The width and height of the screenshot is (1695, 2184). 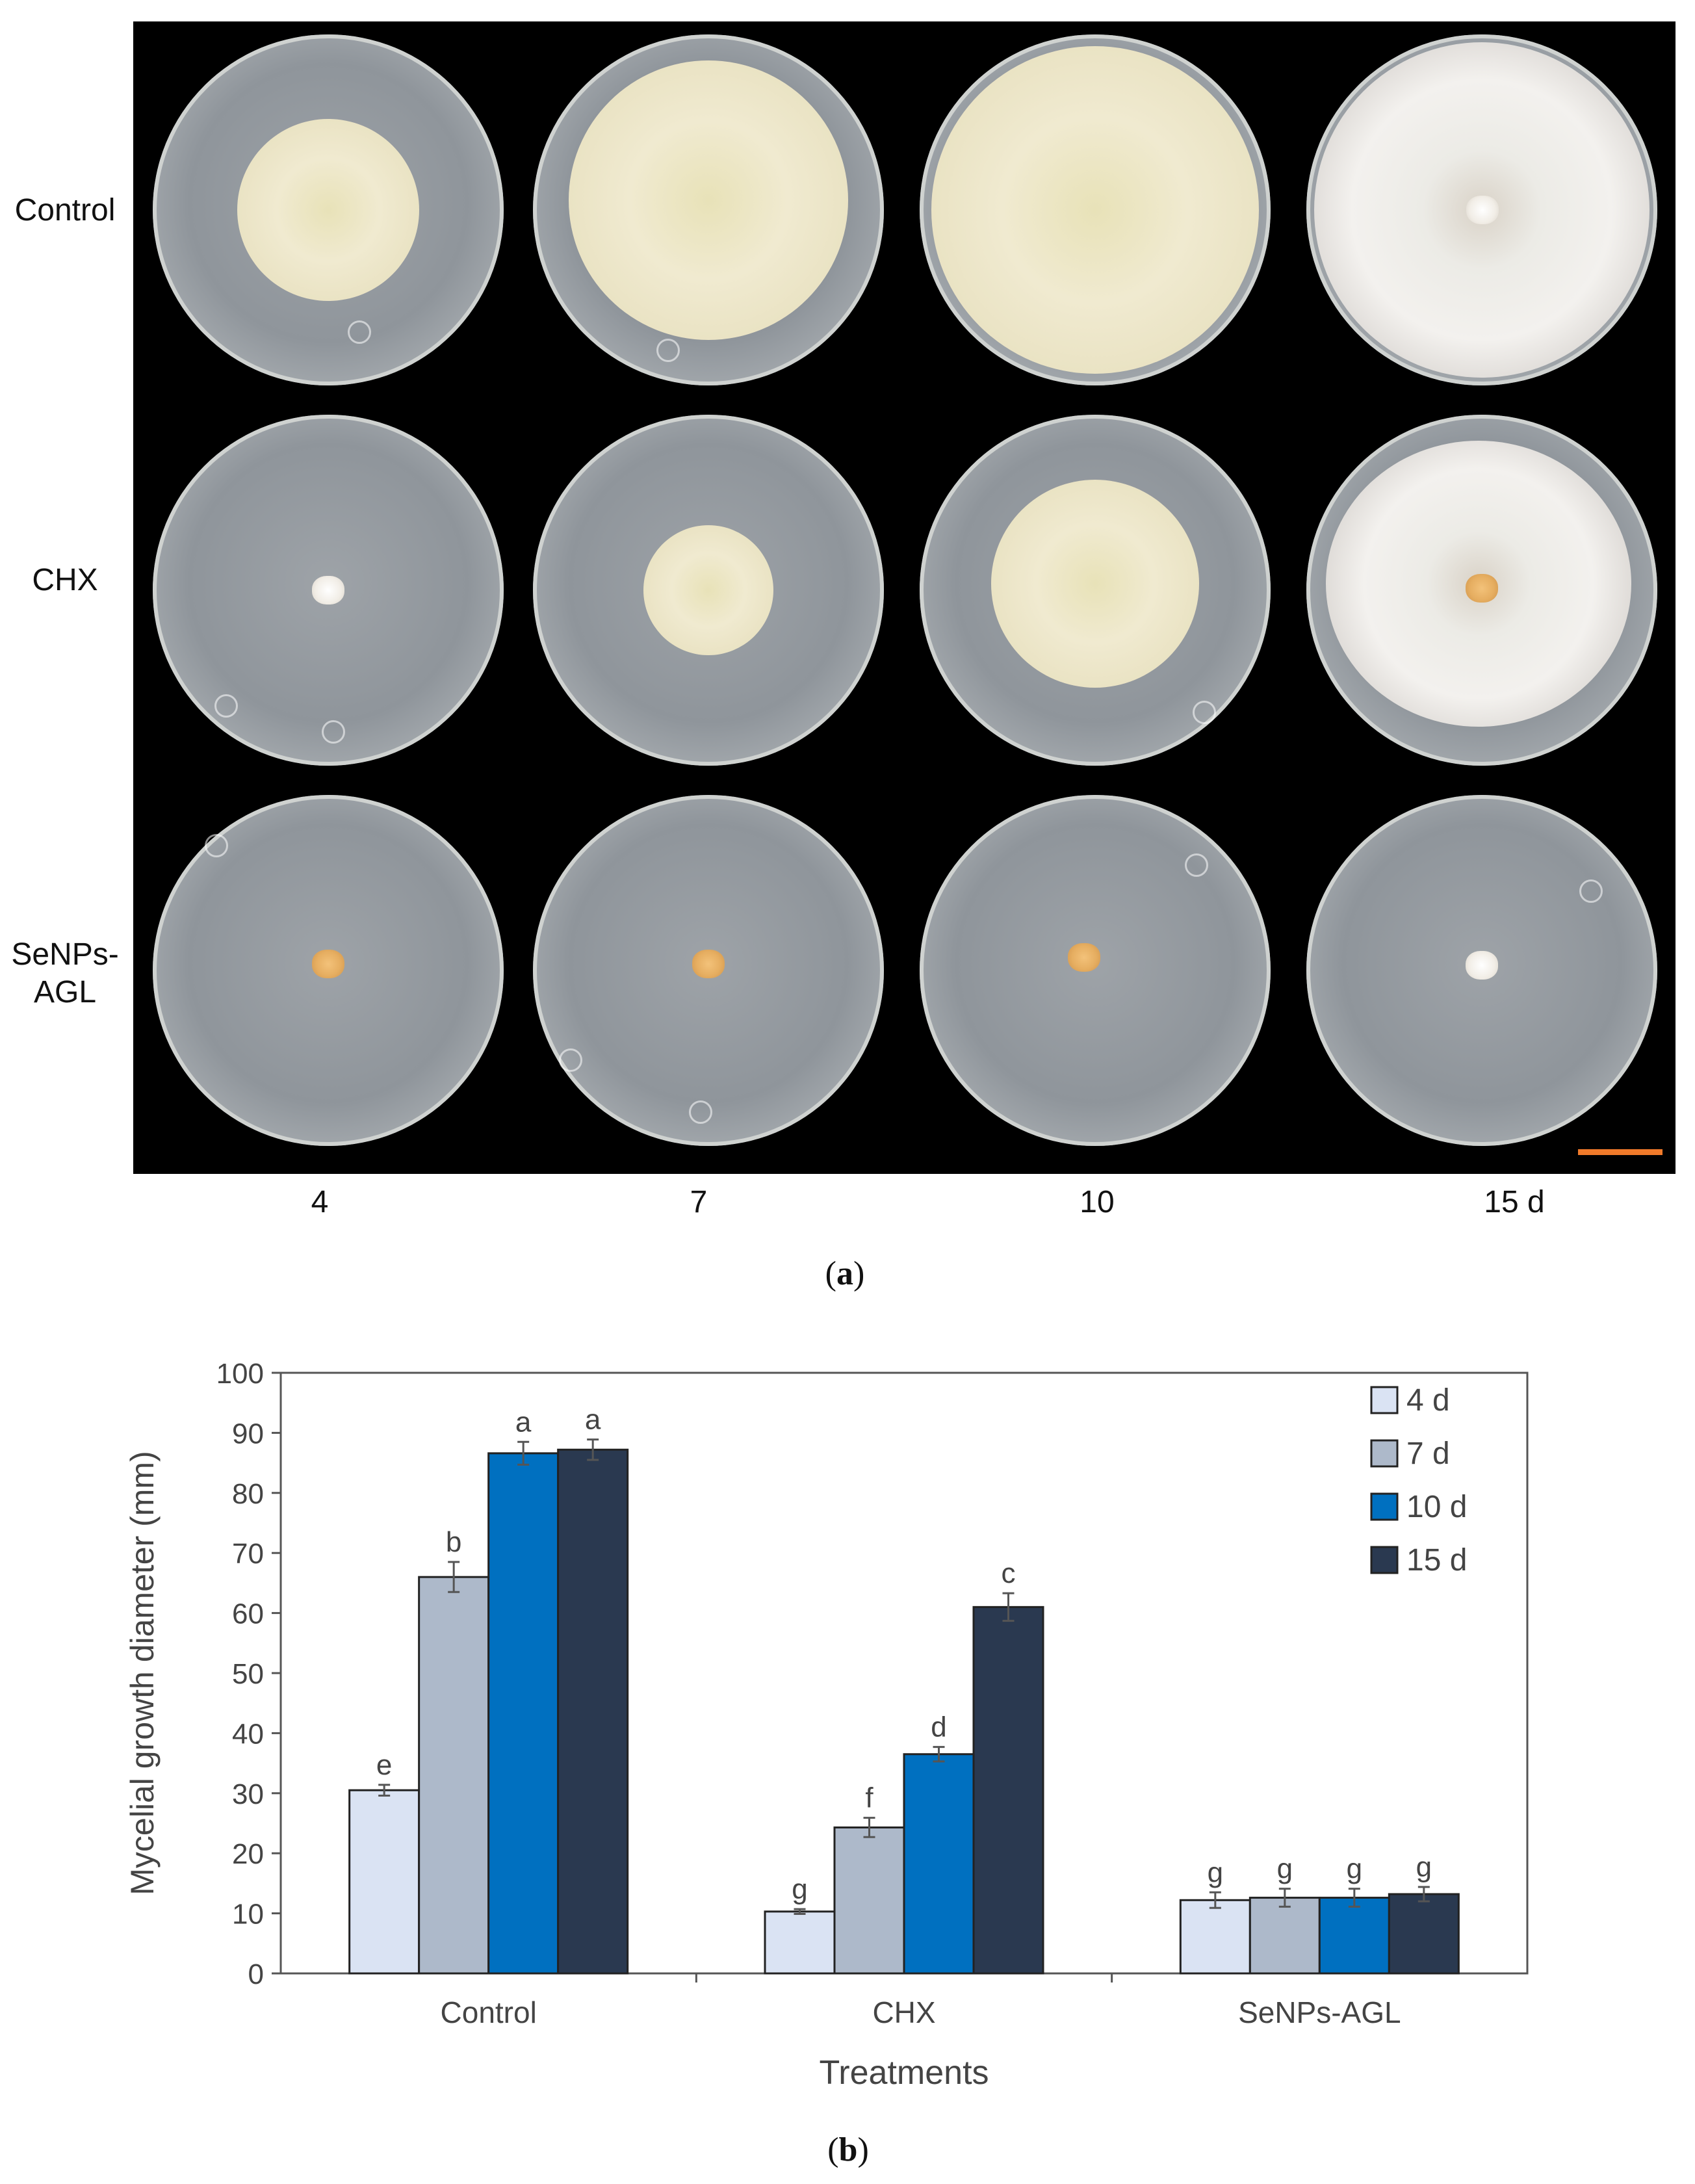 I want to click on scale-bar, so click(x=1621, y=1152).